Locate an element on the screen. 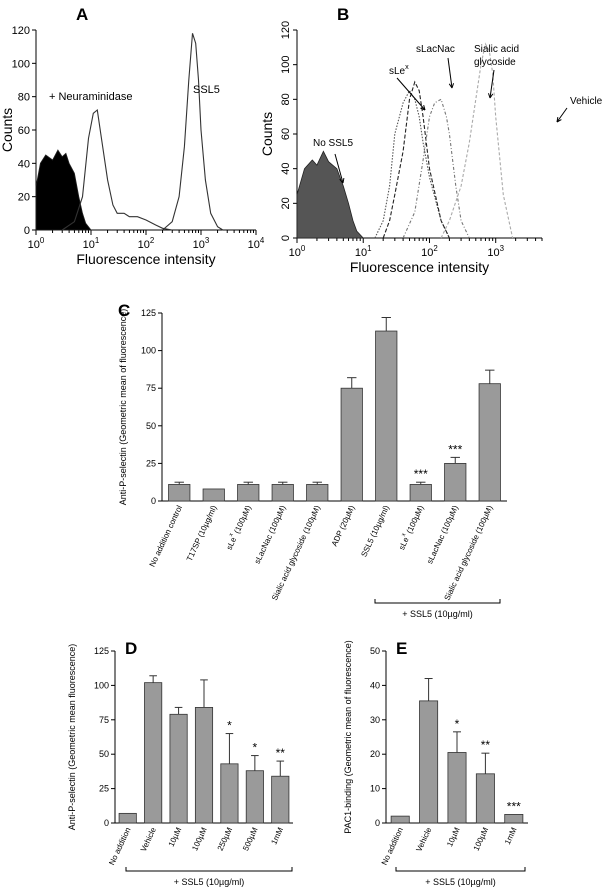 Image resolution: width=612 pixels, height=893 pixels. panel-c-category-label: sLex (100µM) is located at coordinates (238, 527).